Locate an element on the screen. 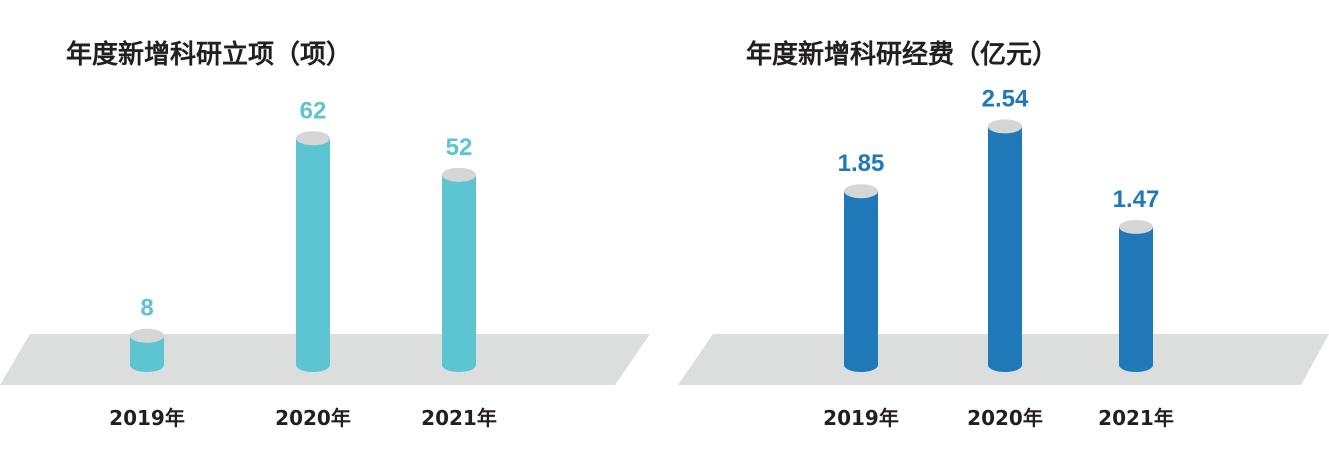  funding-x-tick-label: 2019年 is located at coordinates (861, 418).